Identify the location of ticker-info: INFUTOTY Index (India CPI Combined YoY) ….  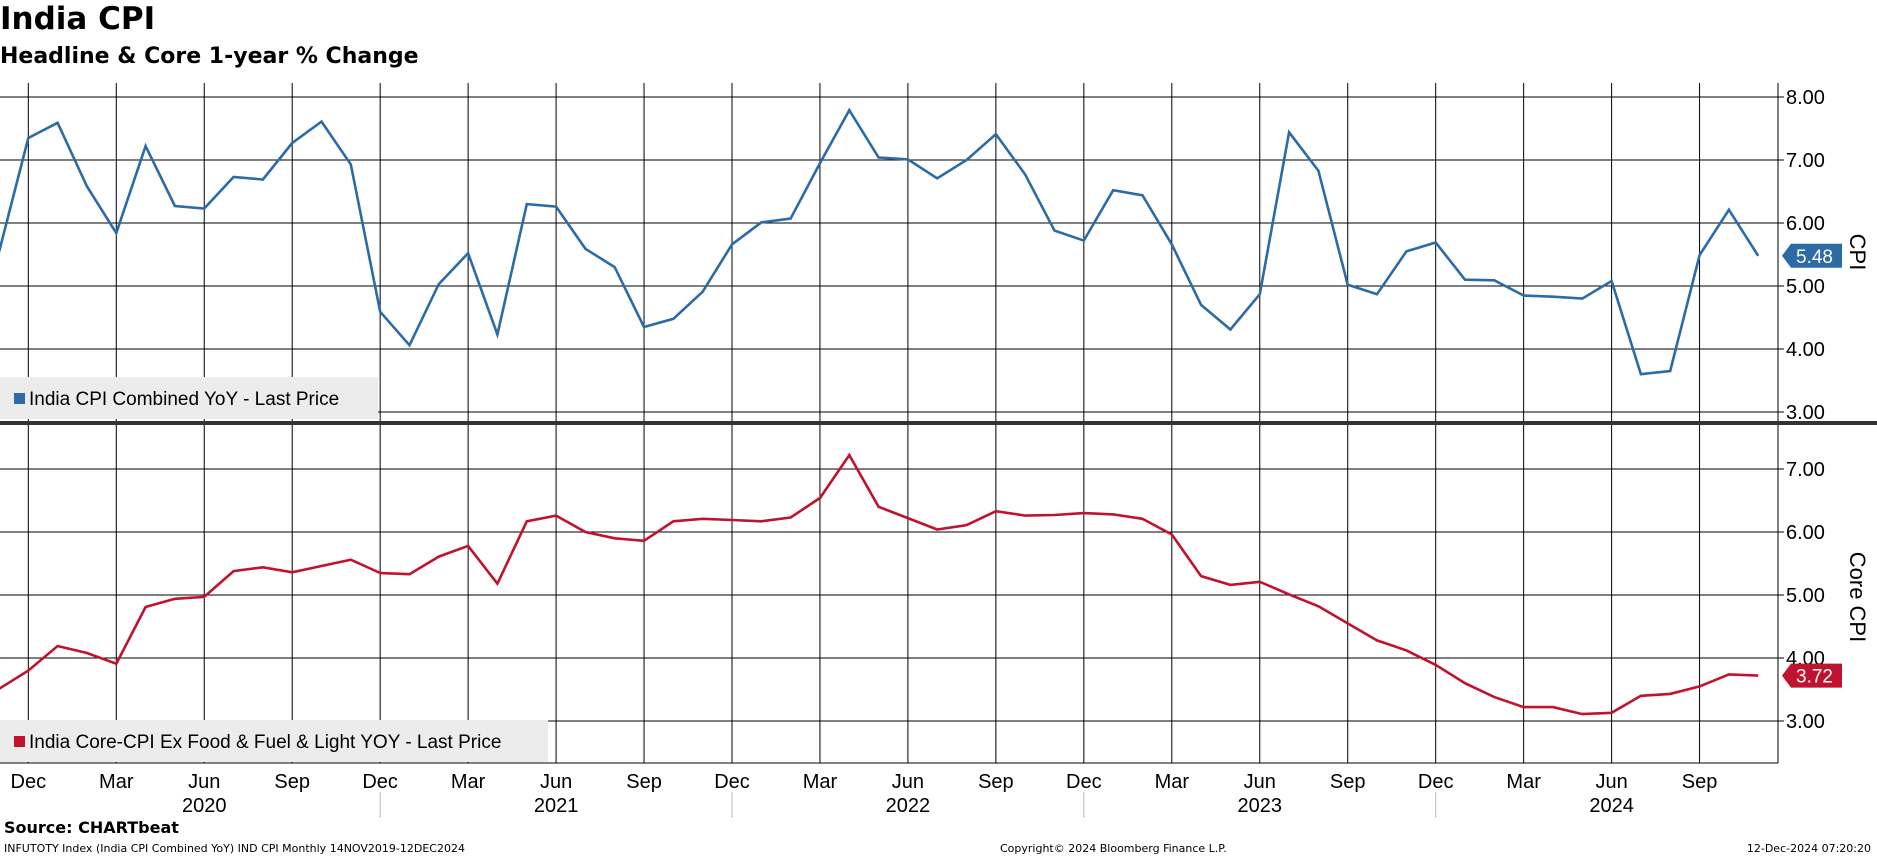
(234, 848).